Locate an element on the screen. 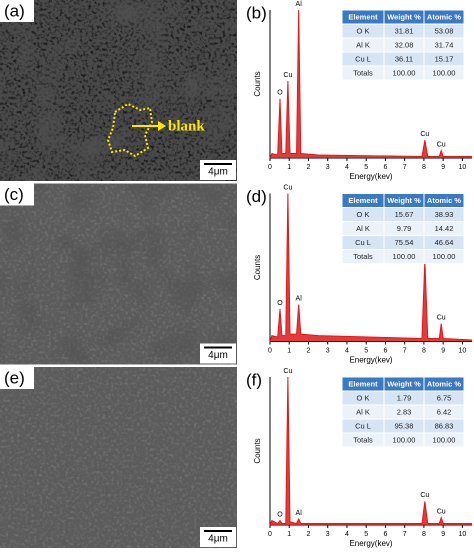 The width and height of the screenshot is (474, 556). annotation-arrowhead is located at coordinates (162, 126).